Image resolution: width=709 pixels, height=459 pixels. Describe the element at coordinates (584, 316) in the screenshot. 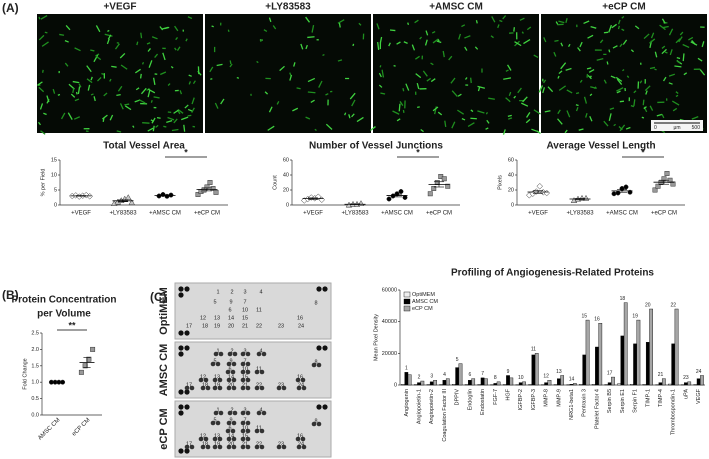

I see `category-number: 15` at that location.